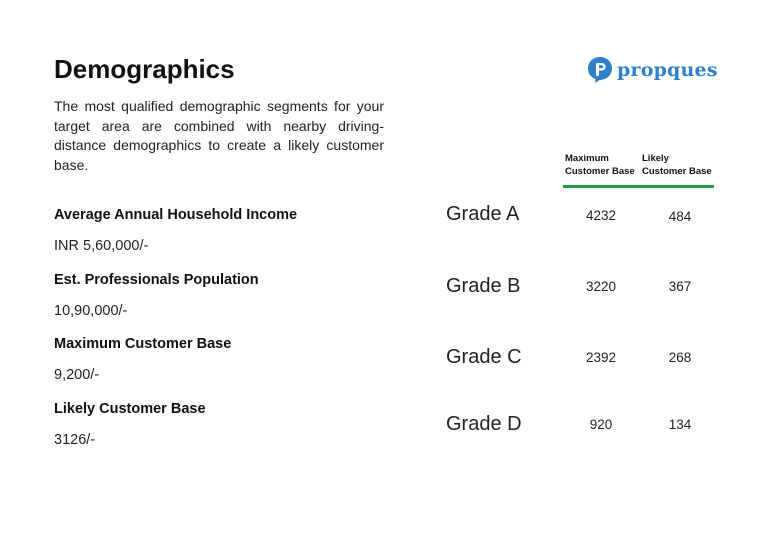 Image resolution: width=768 pixels, height=543 pixels. I want to click on brand-logo: propques, so click(652, 70).